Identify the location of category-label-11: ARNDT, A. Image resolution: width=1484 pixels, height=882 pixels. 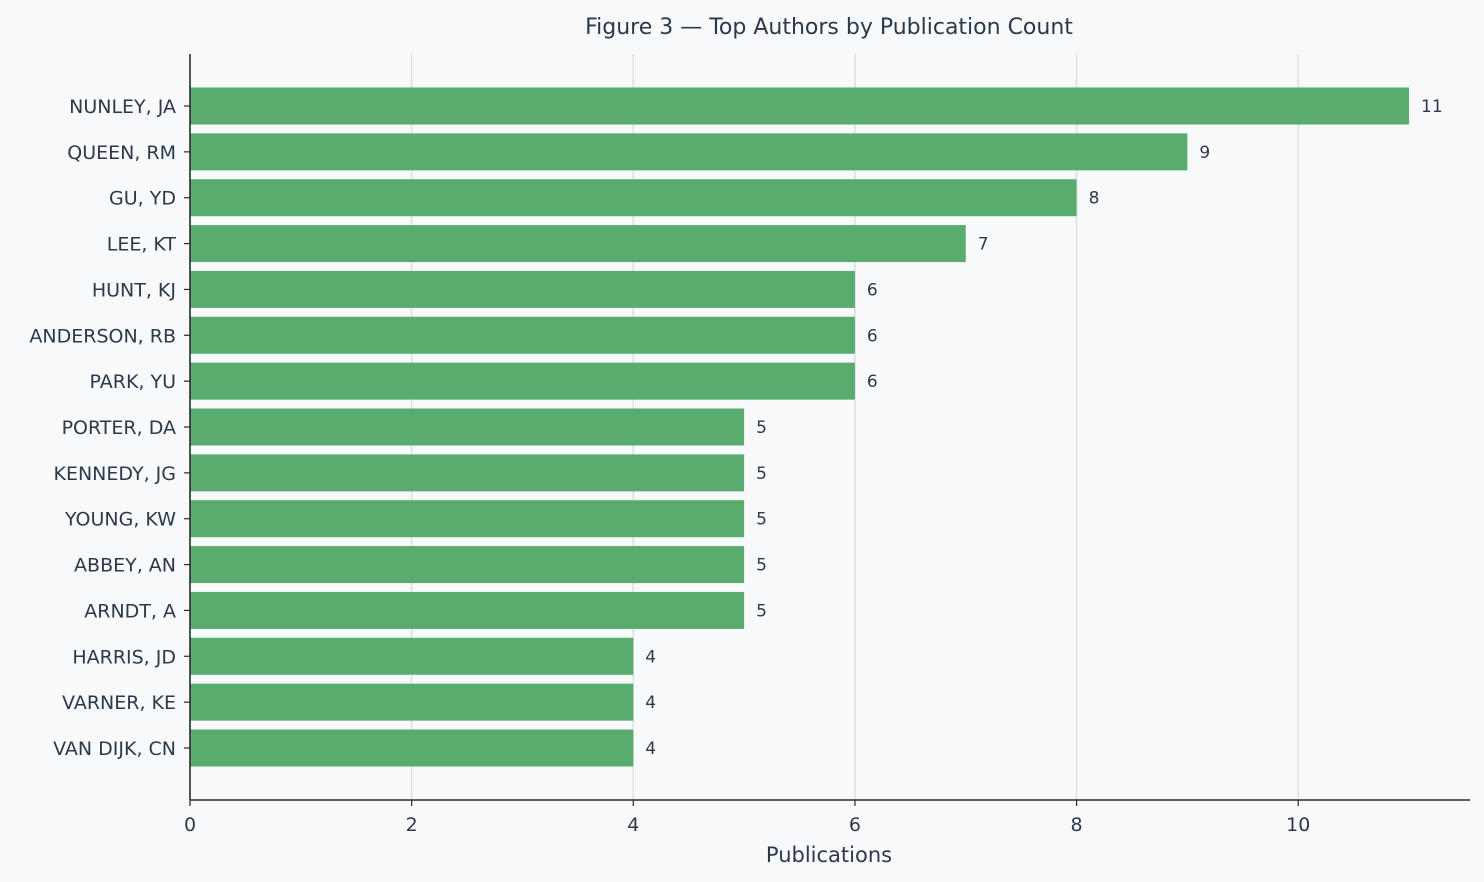
(130, 611).